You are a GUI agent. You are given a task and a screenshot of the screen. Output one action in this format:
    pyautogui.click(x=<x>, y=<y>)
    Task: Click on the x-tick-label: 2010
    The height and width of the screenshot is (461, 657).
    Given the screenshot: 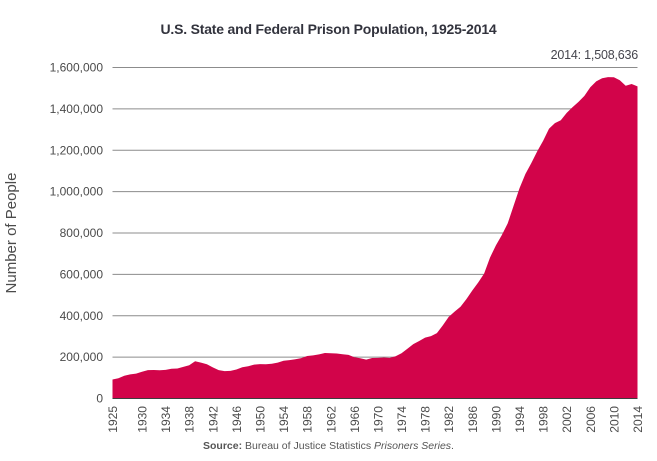 What is the action you would take?
    pyautogui.click(x=614, y=419)
    